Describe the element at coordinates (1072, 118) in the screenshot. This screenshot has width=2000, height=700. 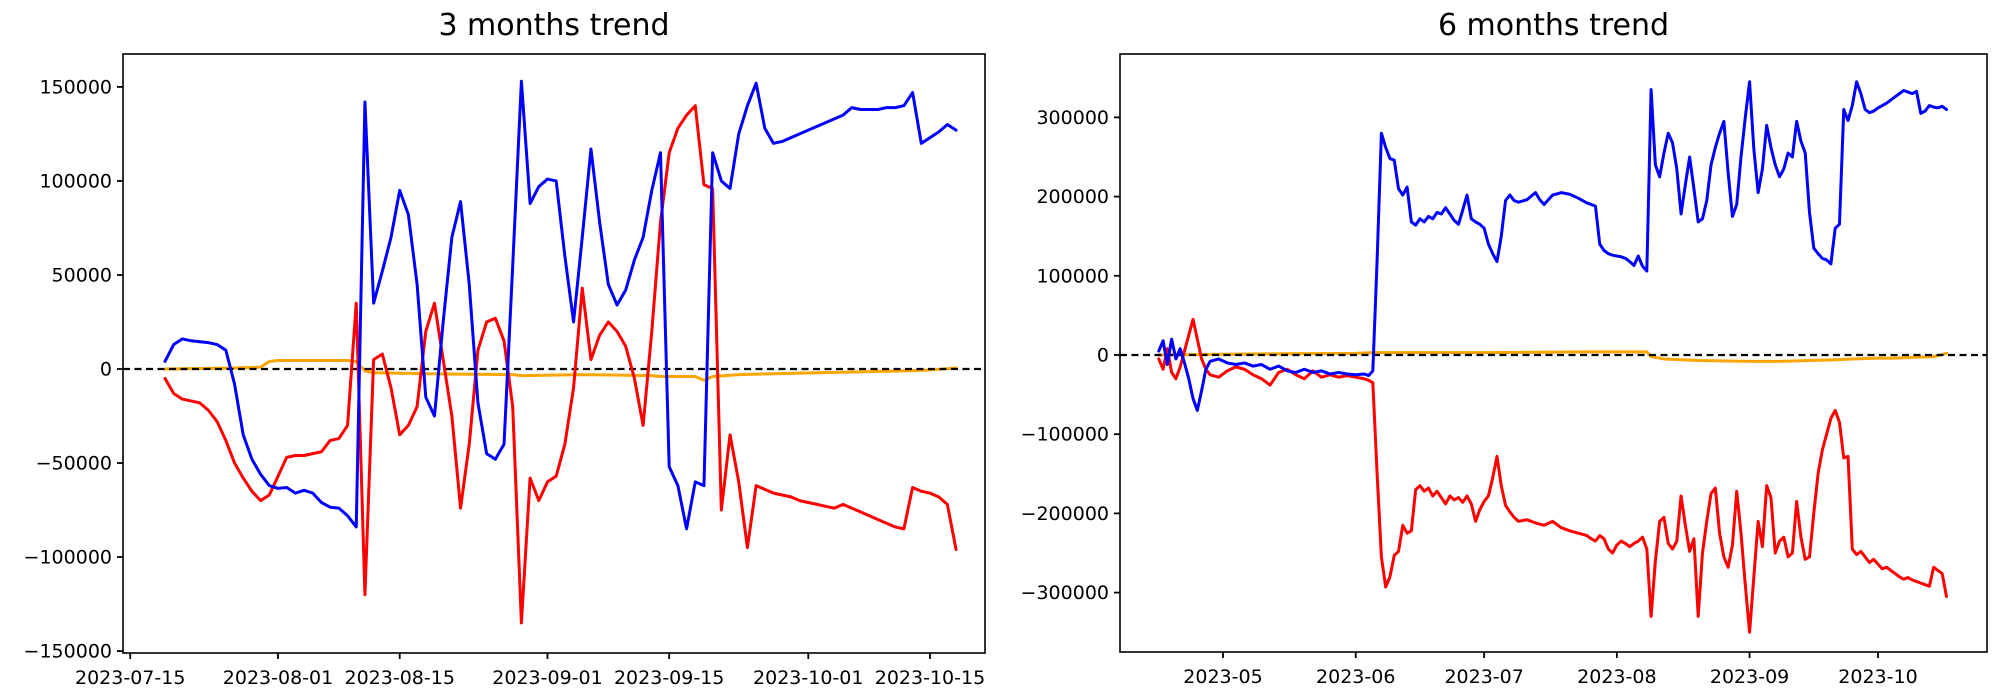
I see `y-tick-label: 300000` at that location.